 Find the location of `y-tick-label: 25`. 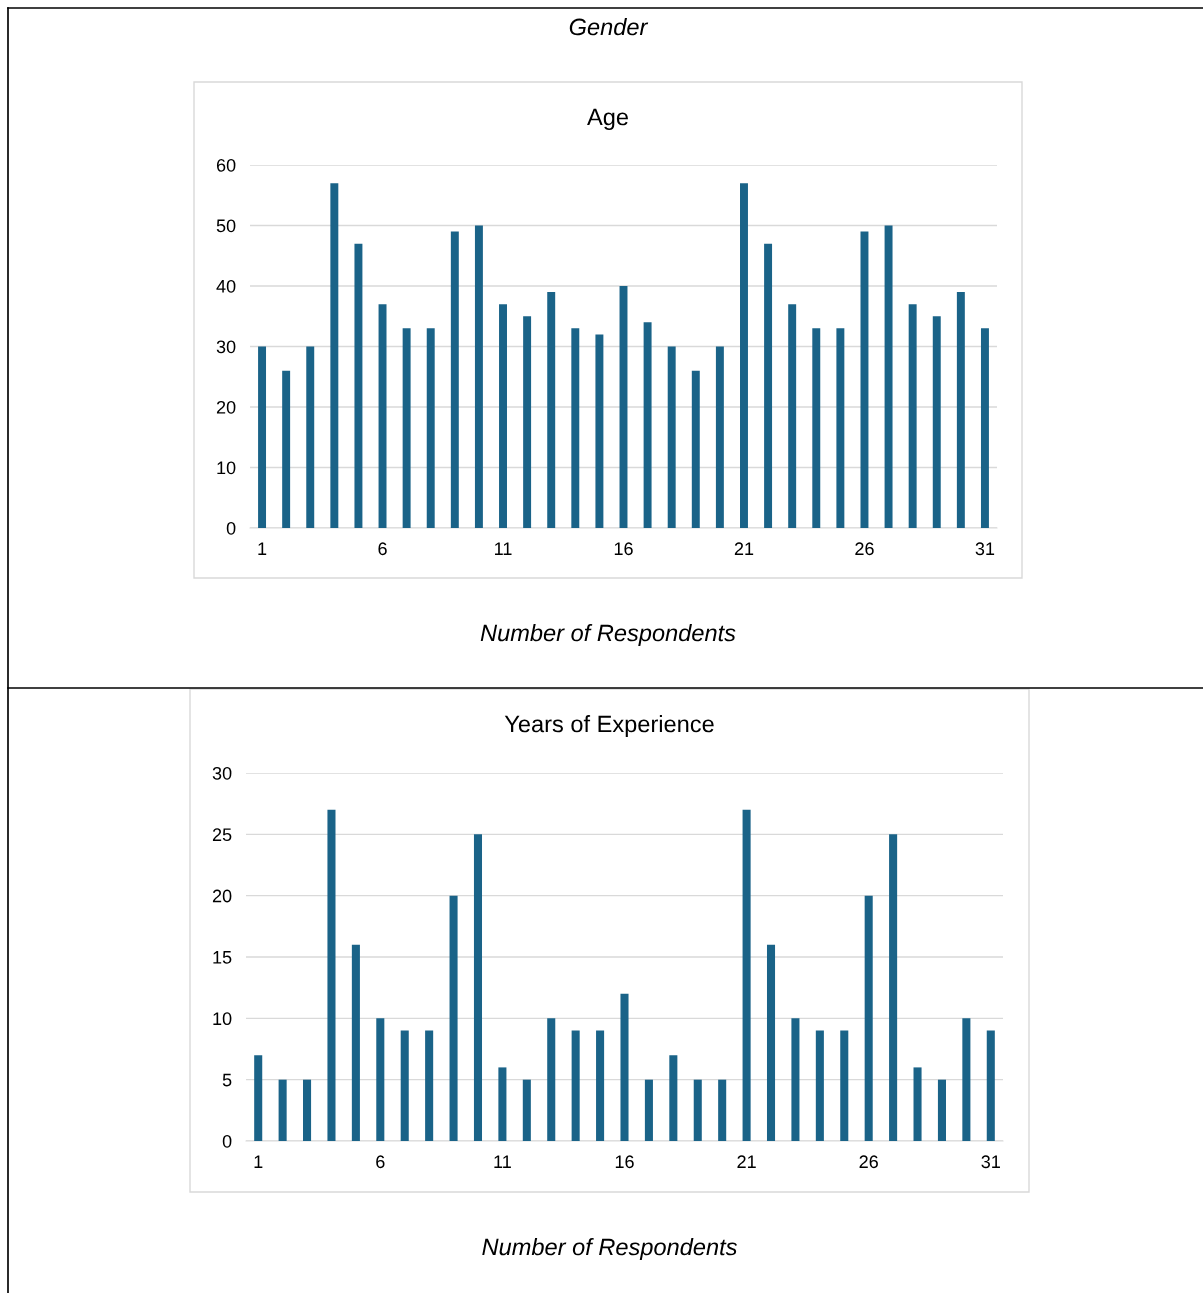

y-tick-label: 25 is located at coordinates (222, 835).